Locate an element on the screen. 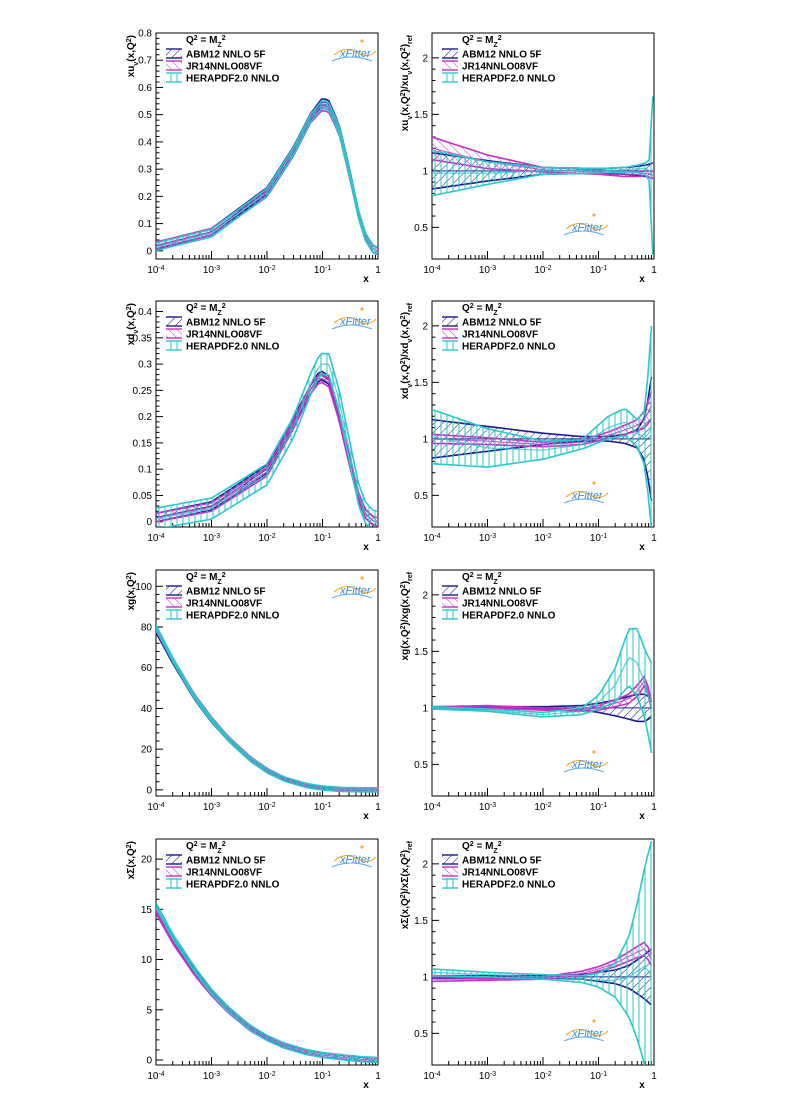 Image resolution: width=789 pixels, height=1116 pixels. y-tick-label: 2 is located at coordinates (425, 595).